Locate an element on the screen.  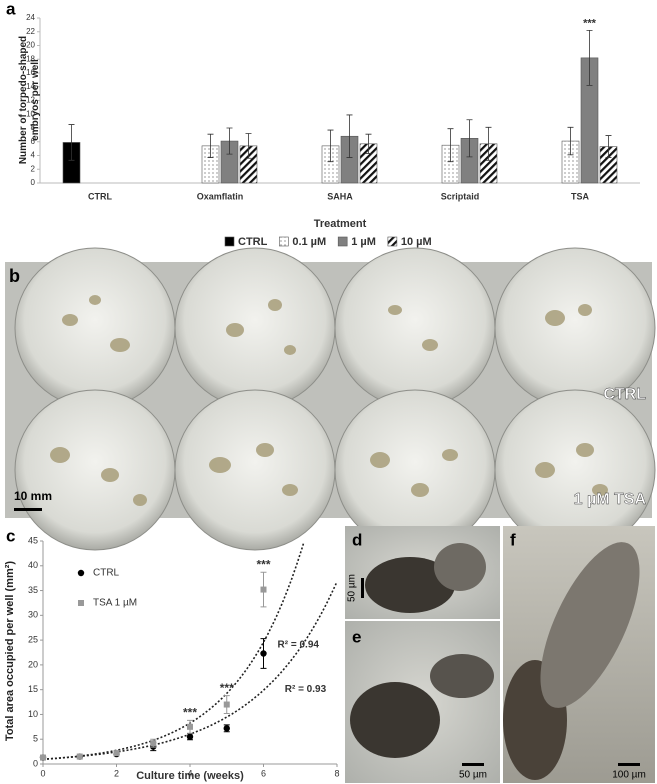
y-tick-label: 8 is located at coordinates (33, 127).